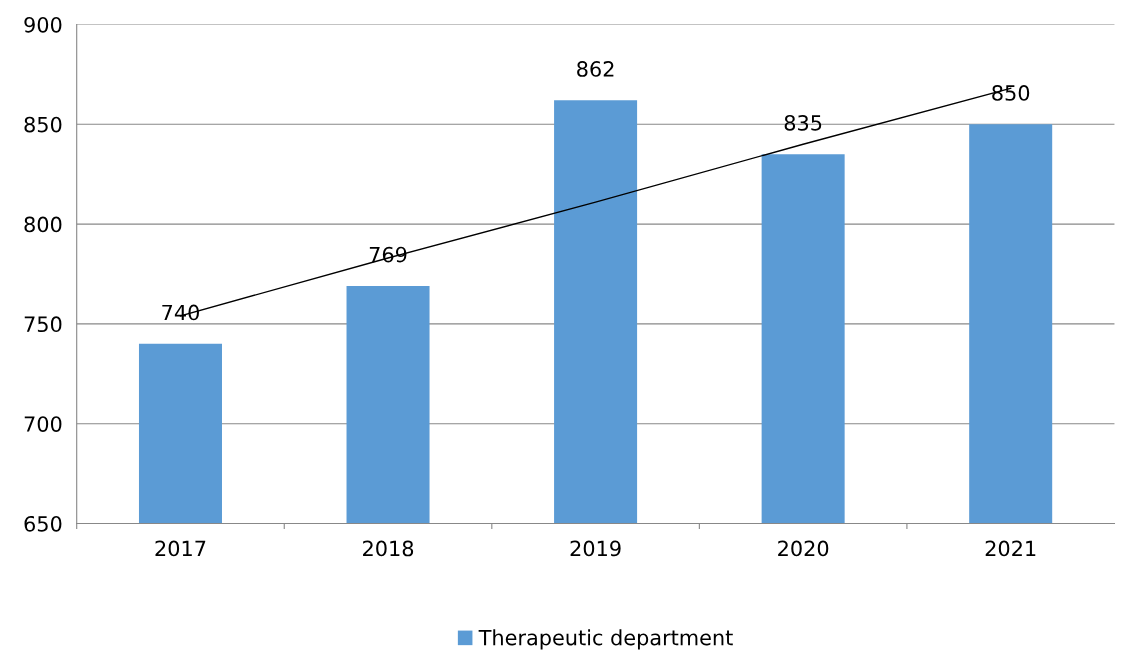 Image resolution: width=1128 pixels, height=661 pixels. I want to click on x-tick-label: 2019, so click(595, 548).